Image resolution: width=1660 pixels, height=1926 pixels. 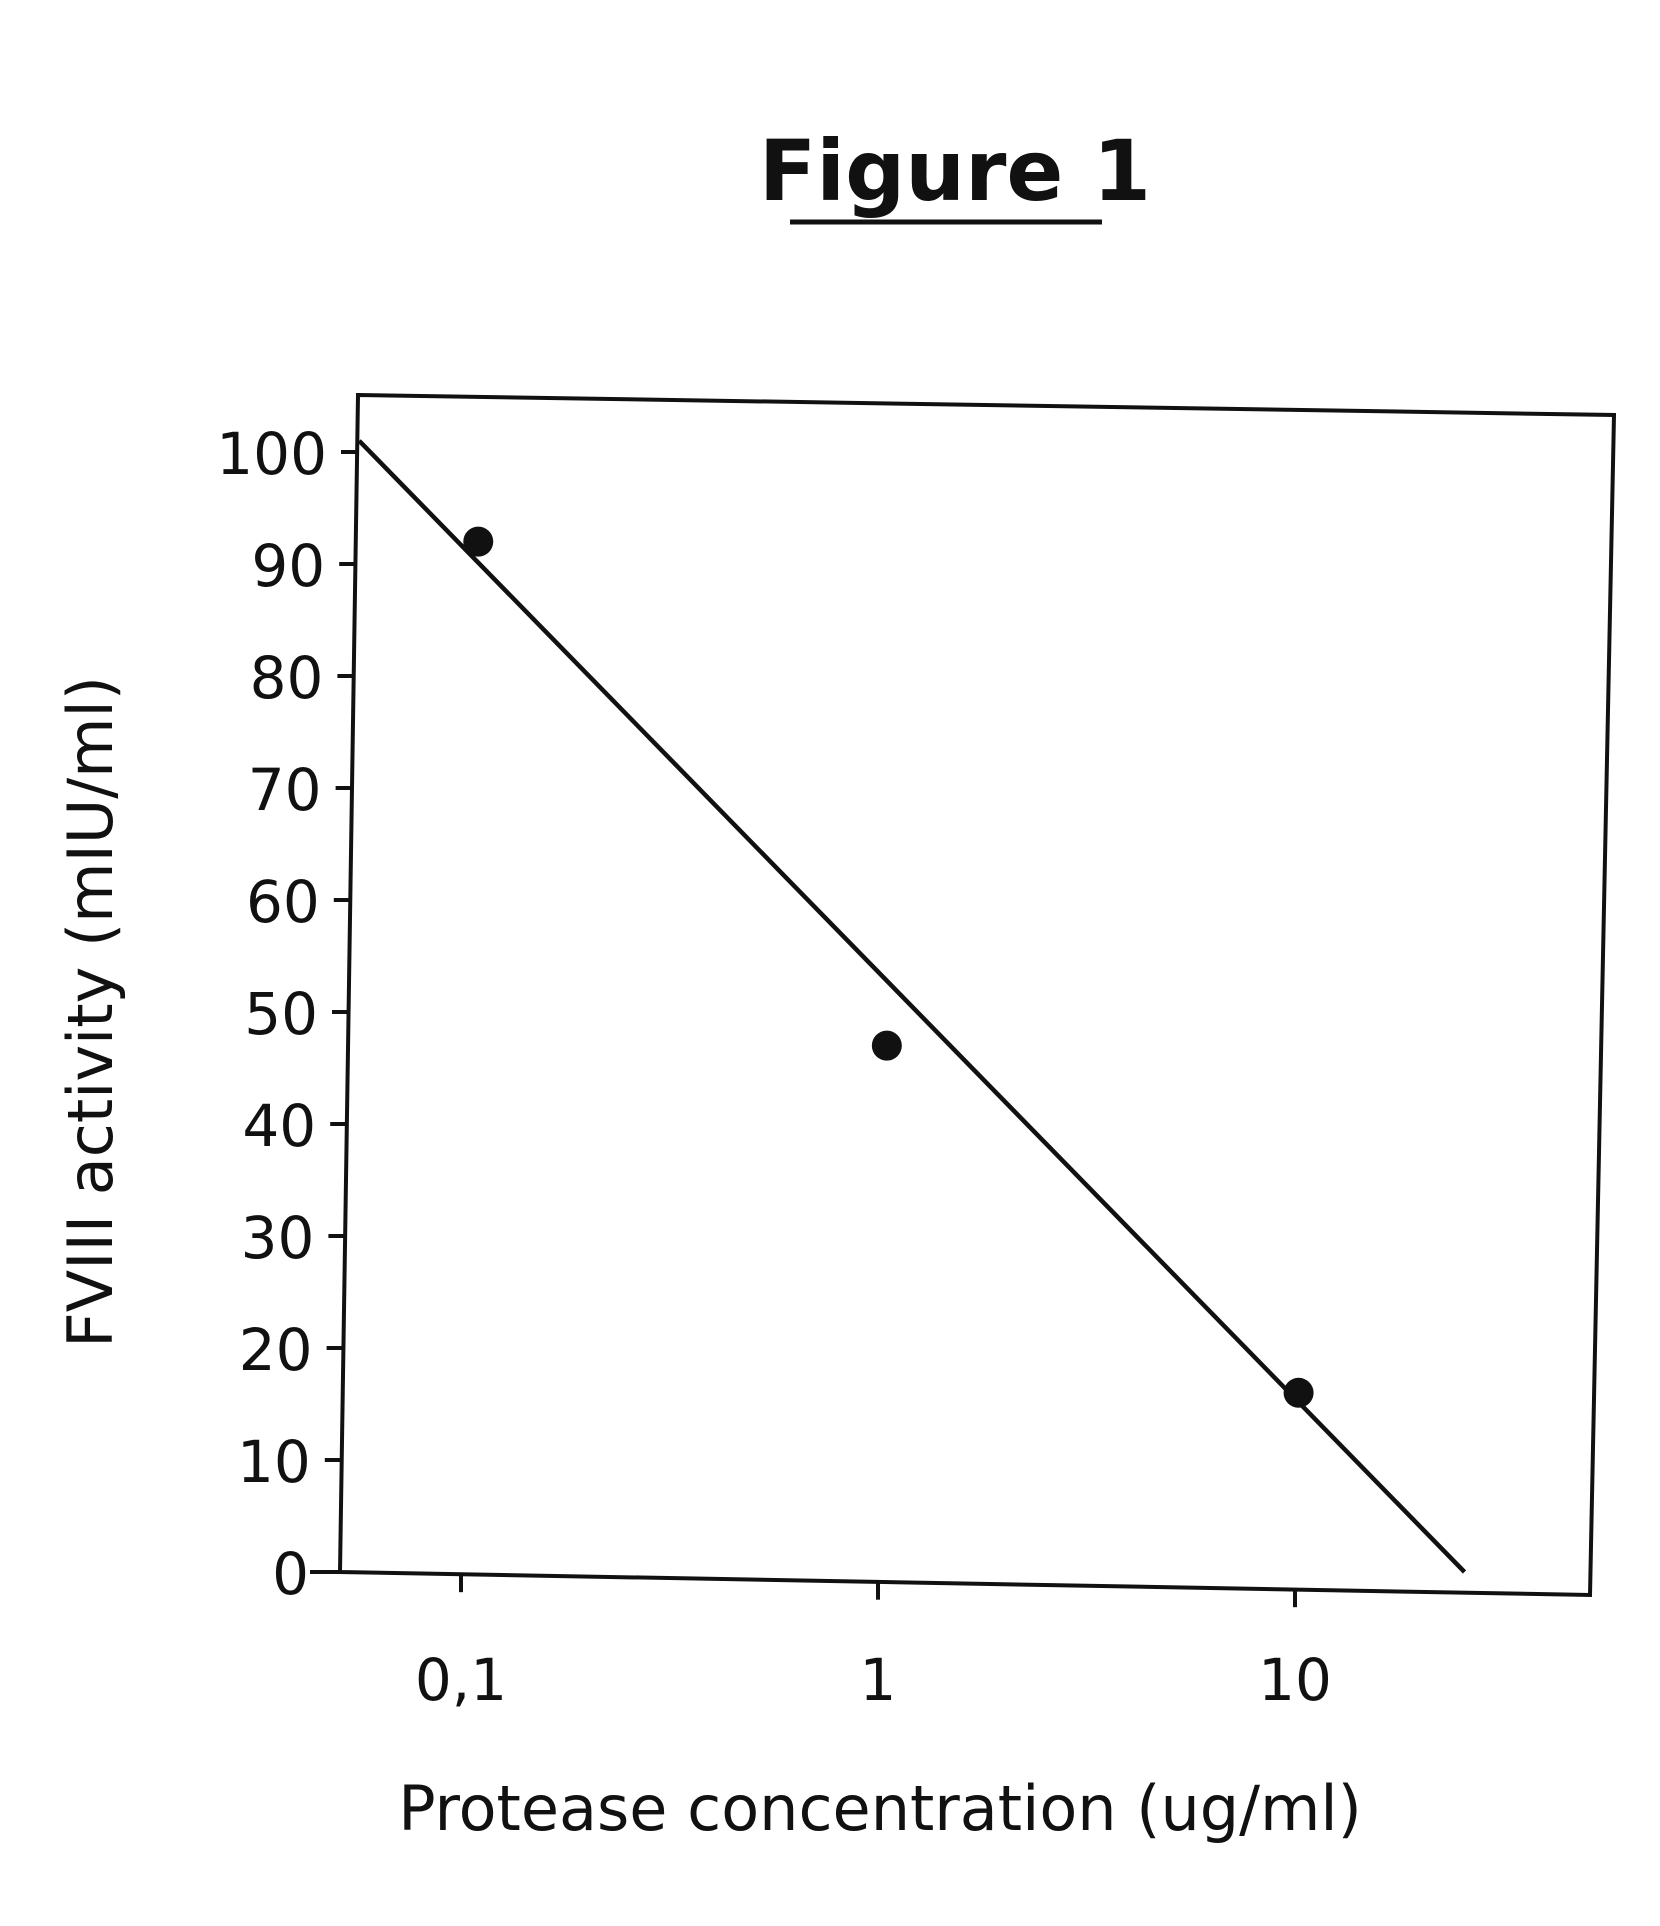 I want to click on chart-title: Figure 1, so click(x=955, y=171).